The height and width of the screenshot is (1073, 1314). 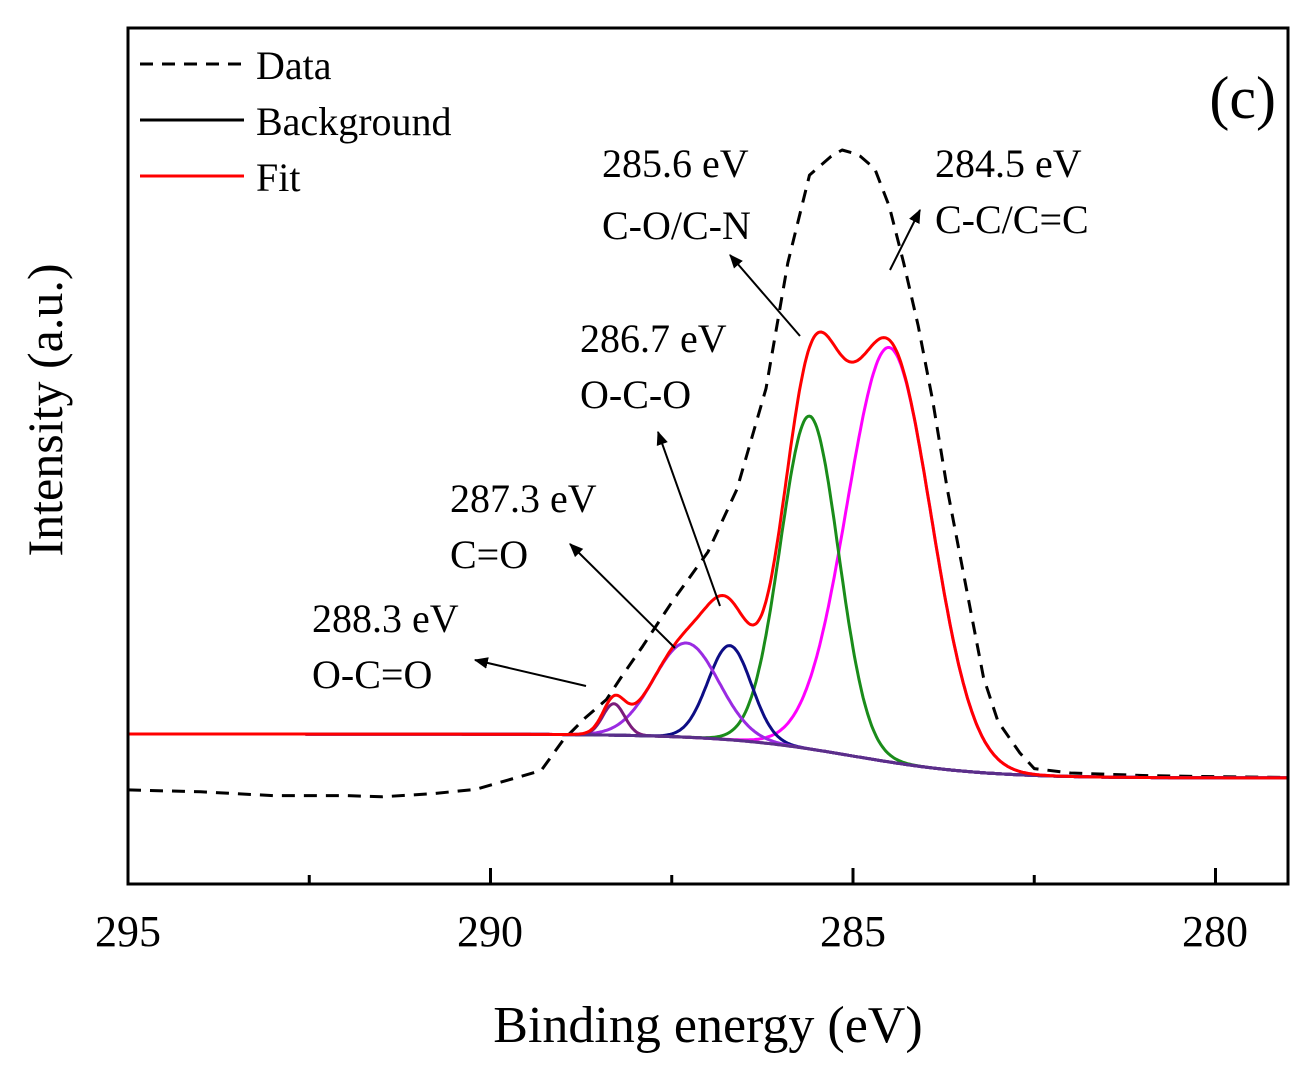 What do you see at coordinates (1215, 931) in the screenshot?
I see `x-tick-label-280: 280` at bounding box center [1215, 931].